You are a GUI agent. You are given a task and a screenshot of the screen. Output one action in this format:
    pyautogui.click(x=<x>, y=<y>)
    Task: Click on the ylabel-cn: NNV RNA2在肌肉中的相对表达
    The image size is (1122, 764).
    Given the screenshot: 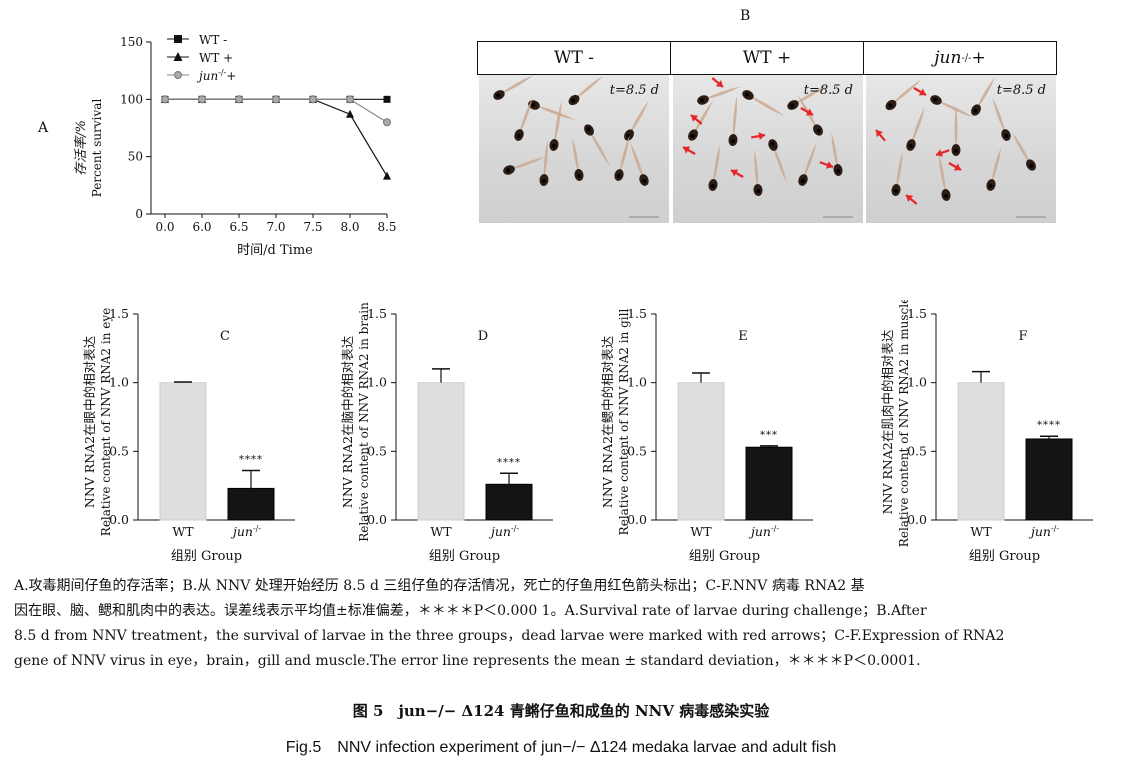 What is the action you would take?
    pyautogui.click(x=887, y=421)
    